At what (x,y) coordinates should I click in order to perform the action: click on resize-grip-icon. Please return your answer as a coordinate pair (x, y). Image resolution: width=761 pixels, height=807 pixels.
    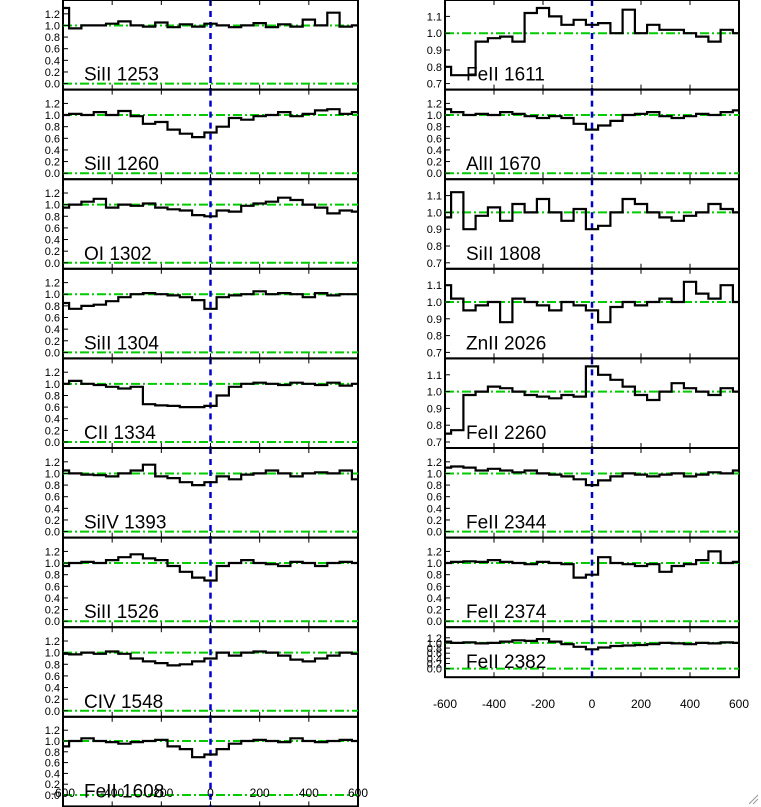
    Looking at the image, I should click on (753, 799).